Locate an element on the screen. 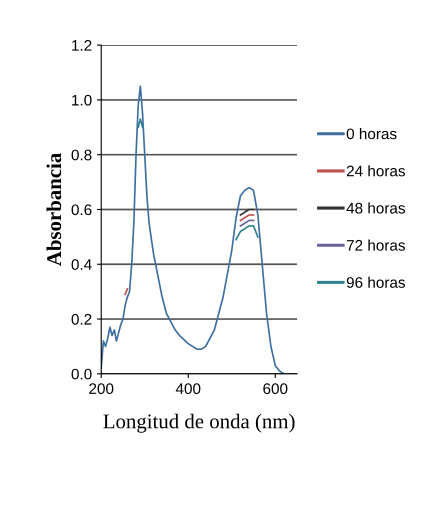 This screenshot has width=442, height=531. y-tick-label: 0.6 is located at coordinates (82, 210).